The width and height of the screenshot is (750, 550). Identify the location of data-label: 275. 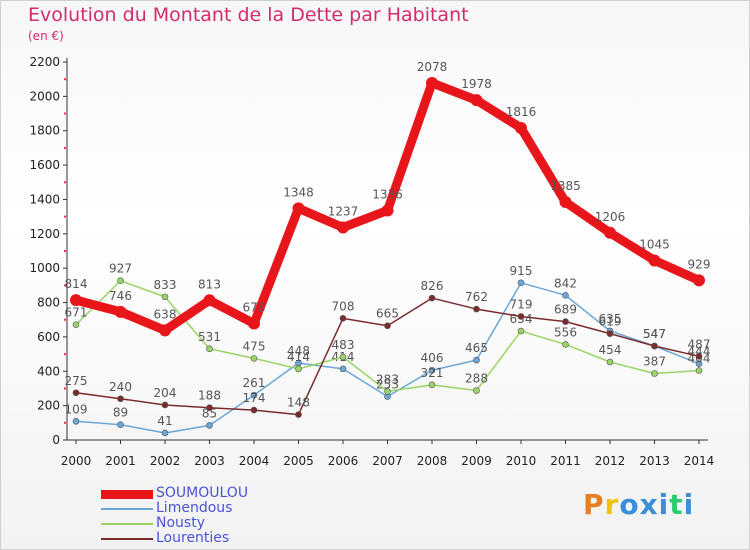
(76, 381).